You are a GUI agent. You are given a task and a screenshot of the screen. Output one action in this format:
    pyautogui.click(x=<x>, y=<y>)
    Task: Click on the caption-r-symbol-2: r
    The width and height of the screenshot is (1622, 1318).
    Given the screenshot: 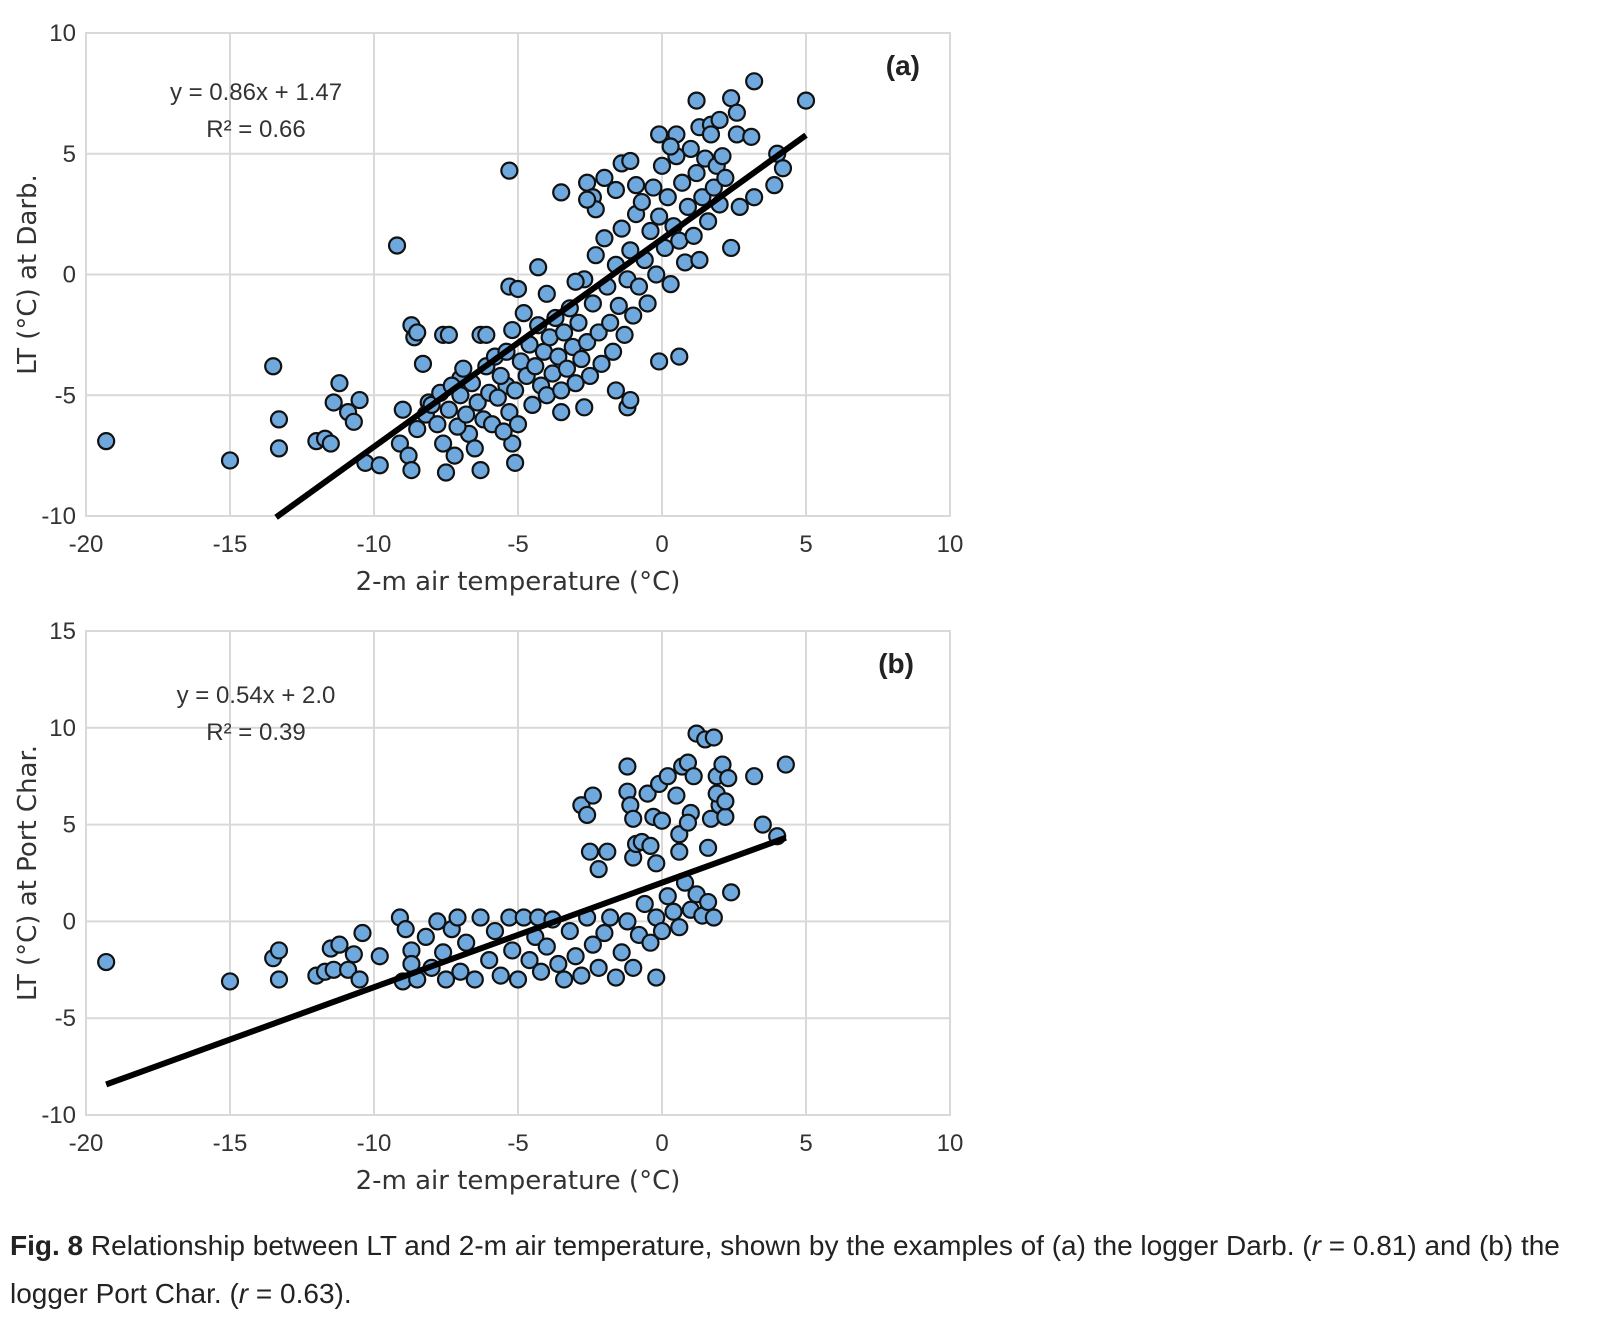 What is the action you would take?
    pyautogui.click(x=243, y=1293)
    